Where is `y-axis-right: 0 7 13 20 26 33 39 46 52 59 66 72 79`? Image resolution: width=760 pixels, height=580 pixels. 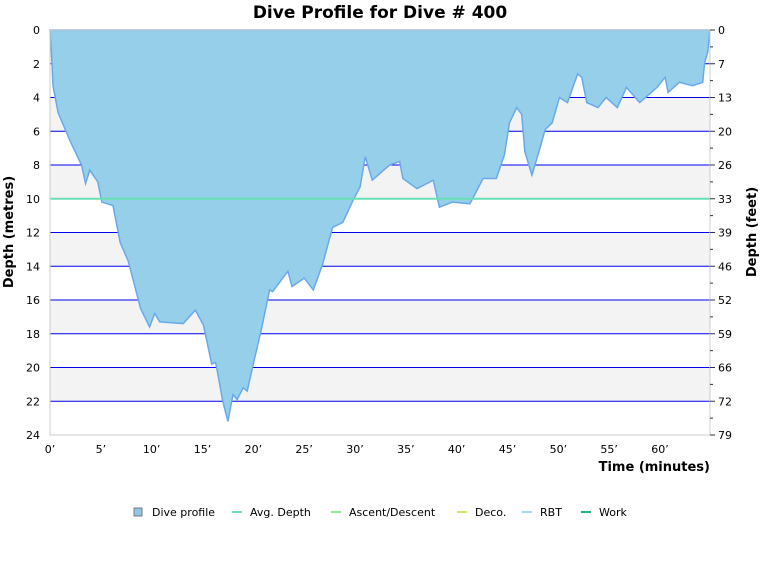 y-axis-right: 0 7 13 20 26 33 39 46 52 59 66 72 79 is located at coordinates (721, 233).